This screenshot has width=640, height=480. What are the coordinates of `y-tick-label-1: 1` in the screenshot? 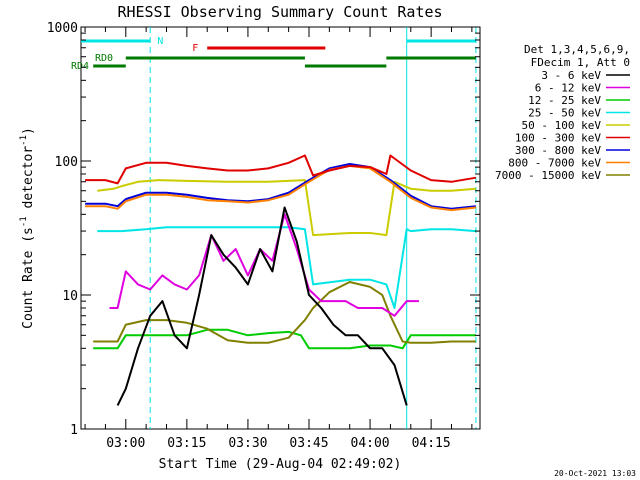 It's located at (74, 430).